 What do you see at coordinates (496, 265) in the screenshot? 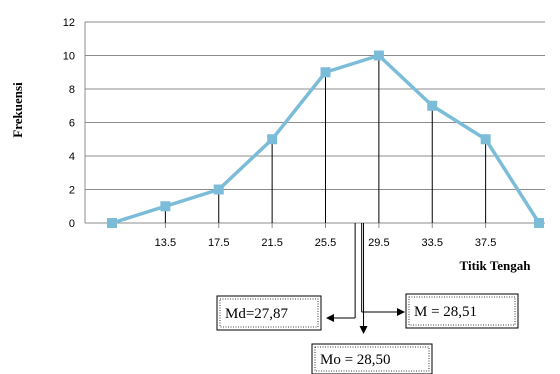
I see `x-axis-title: Titik Tengah` at bounding box center [496, 265].